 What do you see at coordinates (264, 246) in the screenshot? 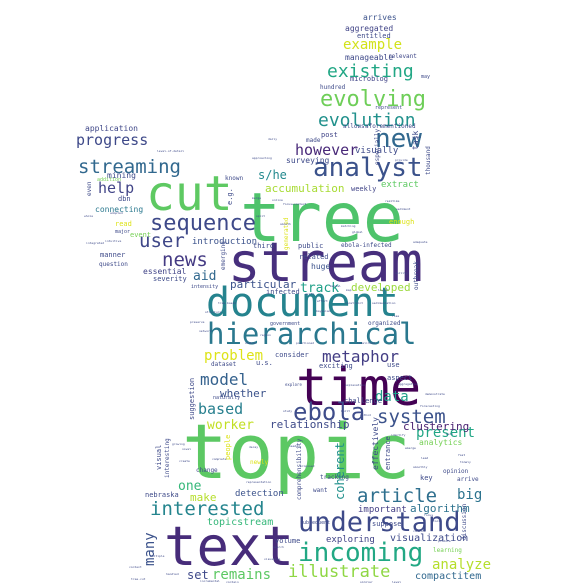
I see `word-third: third` at bounding box center [264, 246].